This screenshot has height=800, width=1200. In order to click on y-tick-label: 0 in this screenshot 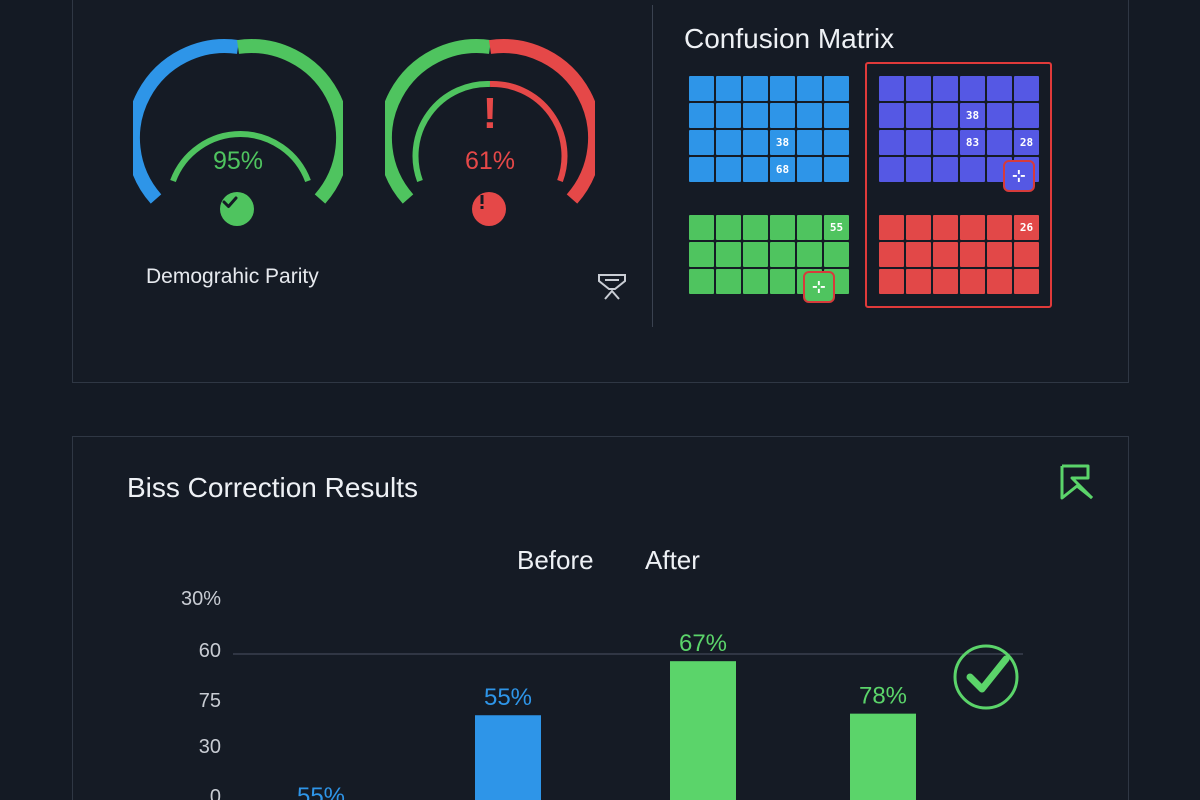, I will do `click(215, 793)`.